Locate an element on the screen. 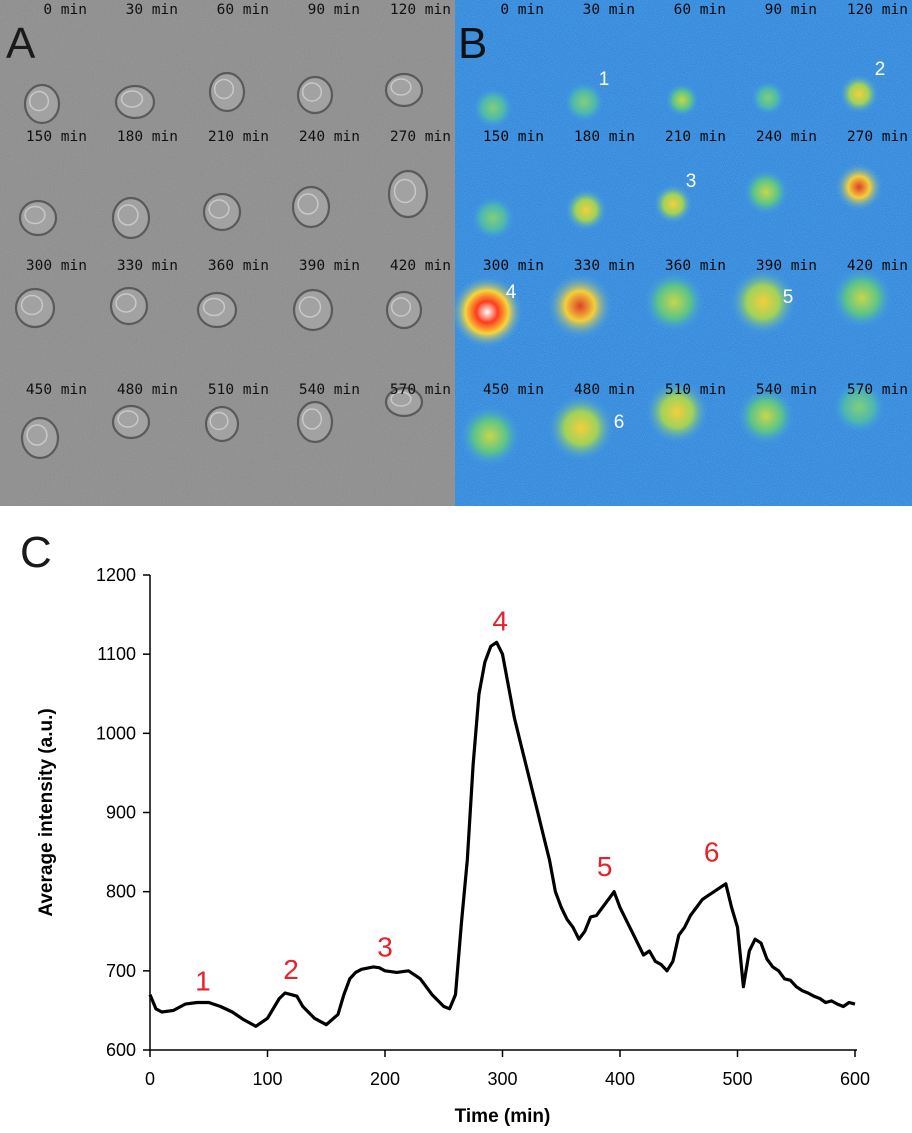 This screenshot has width=912, height=1133. y-tick-label: 1000 is located at coordinates (116, 733).